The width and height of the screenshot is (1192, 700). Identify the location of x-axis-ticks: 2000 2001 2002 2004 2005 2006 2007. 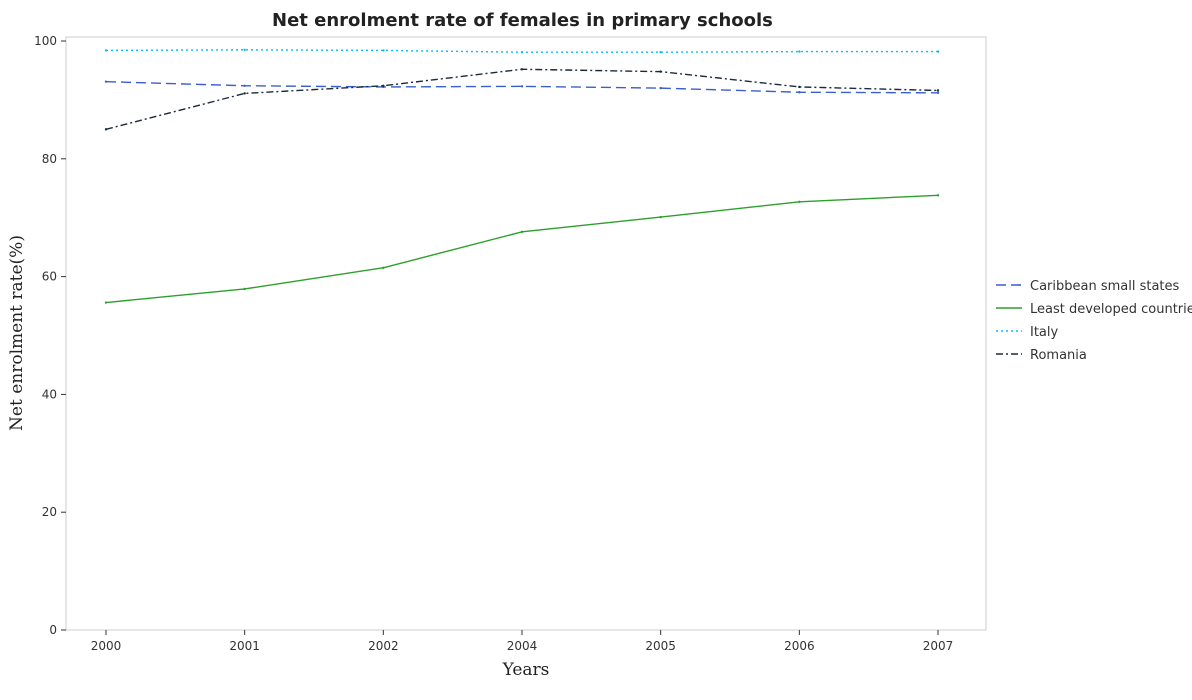
(522, 641).